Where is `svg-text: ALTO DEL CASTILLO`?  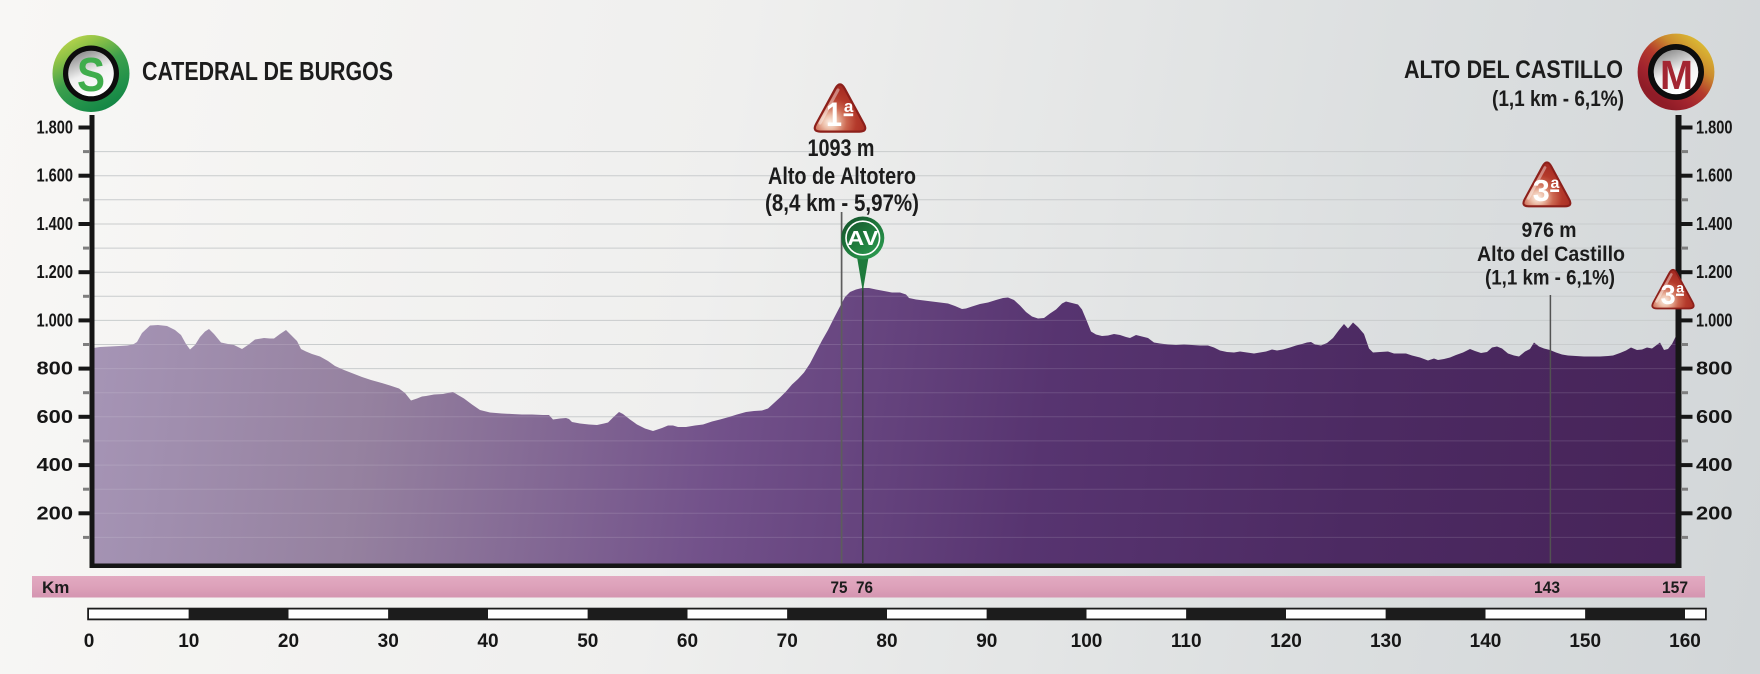
svg-text: ALTO DEL CASTILLO is located at coordinates (1513, 70).